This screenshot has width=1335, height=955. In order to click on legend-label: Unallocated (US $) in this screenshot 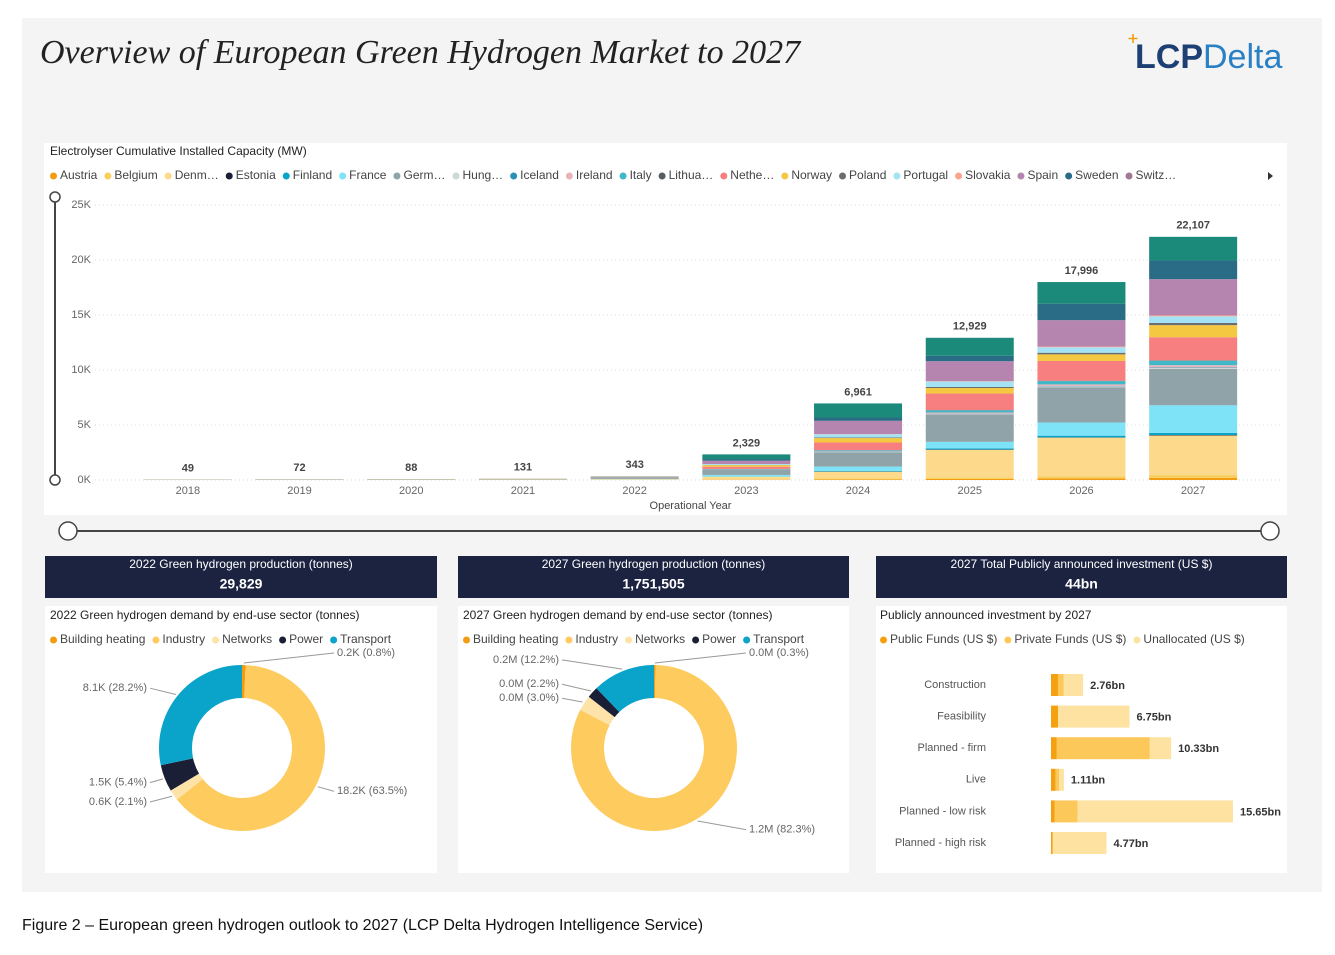, I will do `click(1193, 639)`.